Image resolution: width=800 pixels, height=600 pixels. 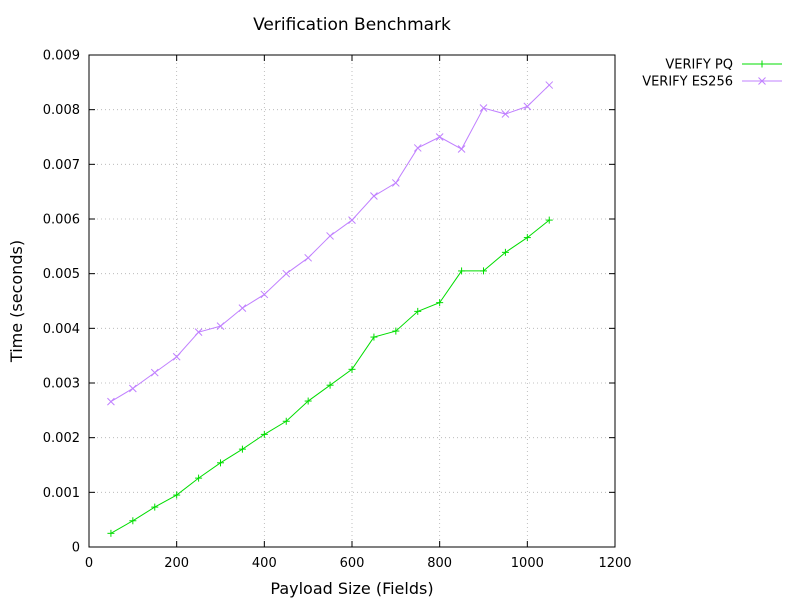 What do you see at coordinates (76, 548) in the screenshot?
I see `y-tick-label: 0` at bounding box center [76, 548].